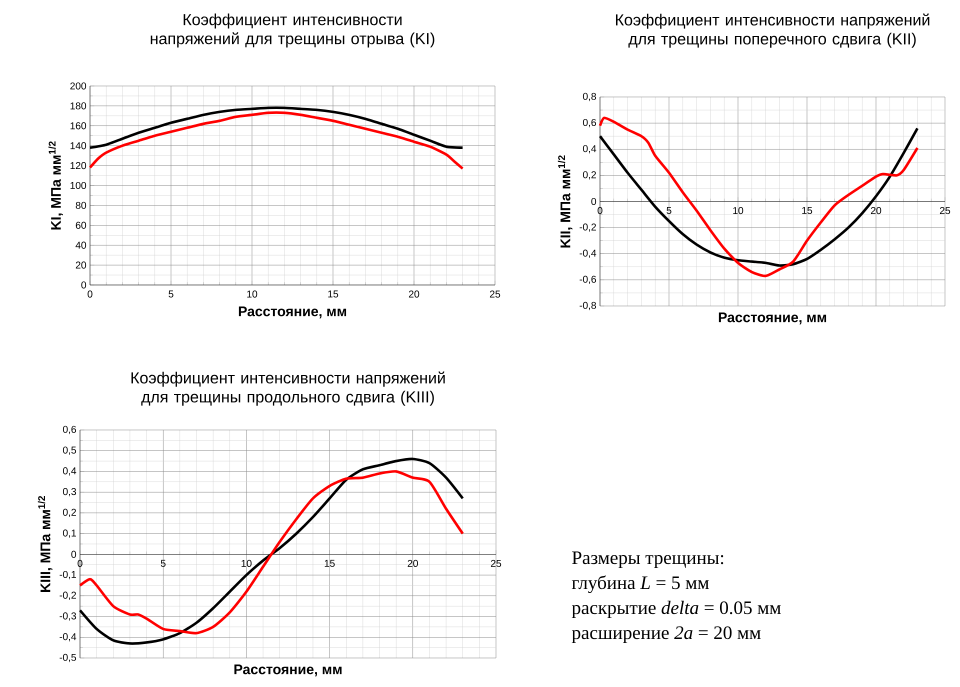 The image size is (960, 687). Describe the element at coordinates (78, 126) in the screenshot. I see `y-tick-label: 160` at that location.